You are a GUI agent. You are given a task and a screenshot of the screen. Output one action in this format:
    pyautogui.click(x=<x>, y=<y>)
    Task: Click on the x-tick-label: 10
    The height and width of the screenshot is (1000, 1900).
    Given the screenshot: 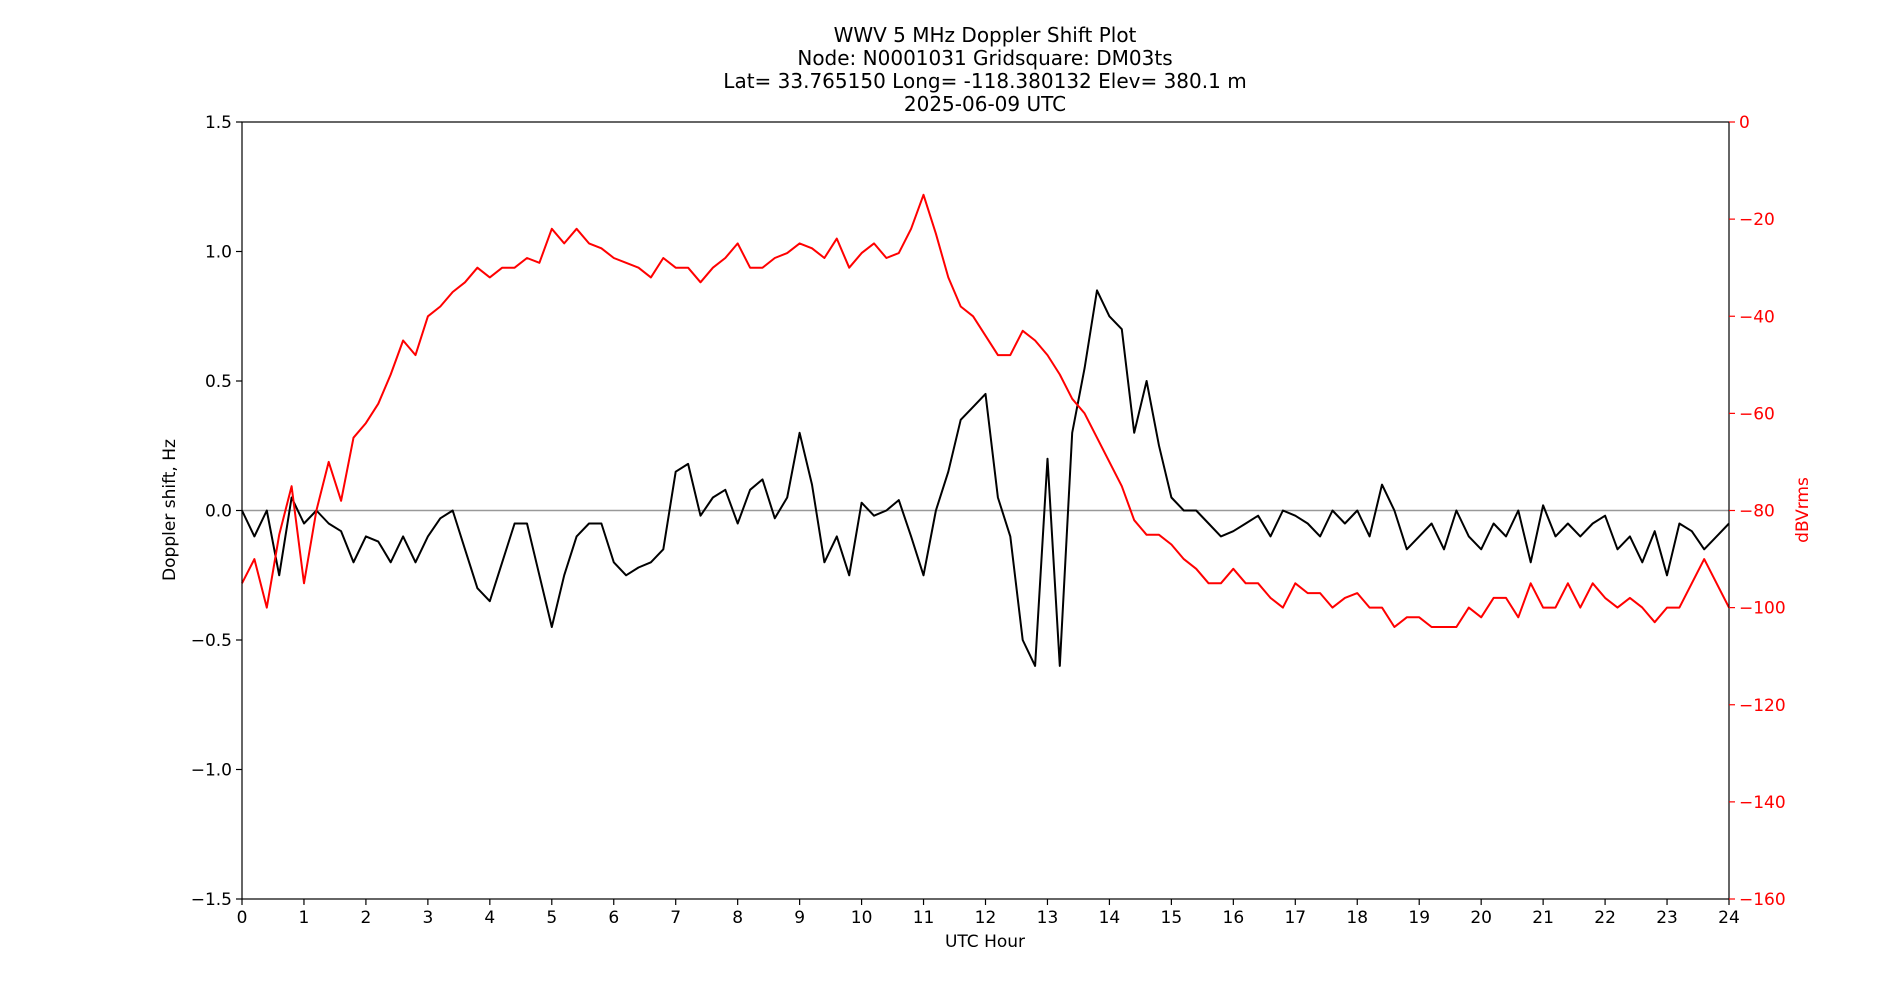 What is the action you would take?
    pyautogui.click(x=862, y=918)
    